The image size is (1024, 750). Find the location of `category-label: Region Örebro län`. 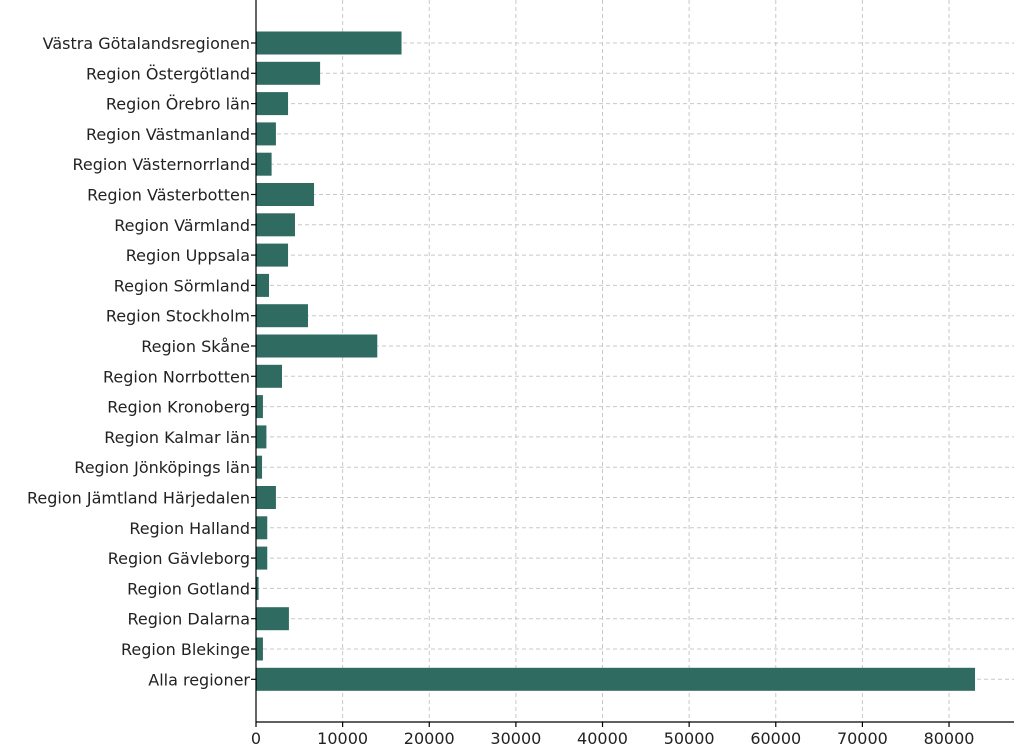

category-label: Region Örebro län is located at coordinates (178, 104).